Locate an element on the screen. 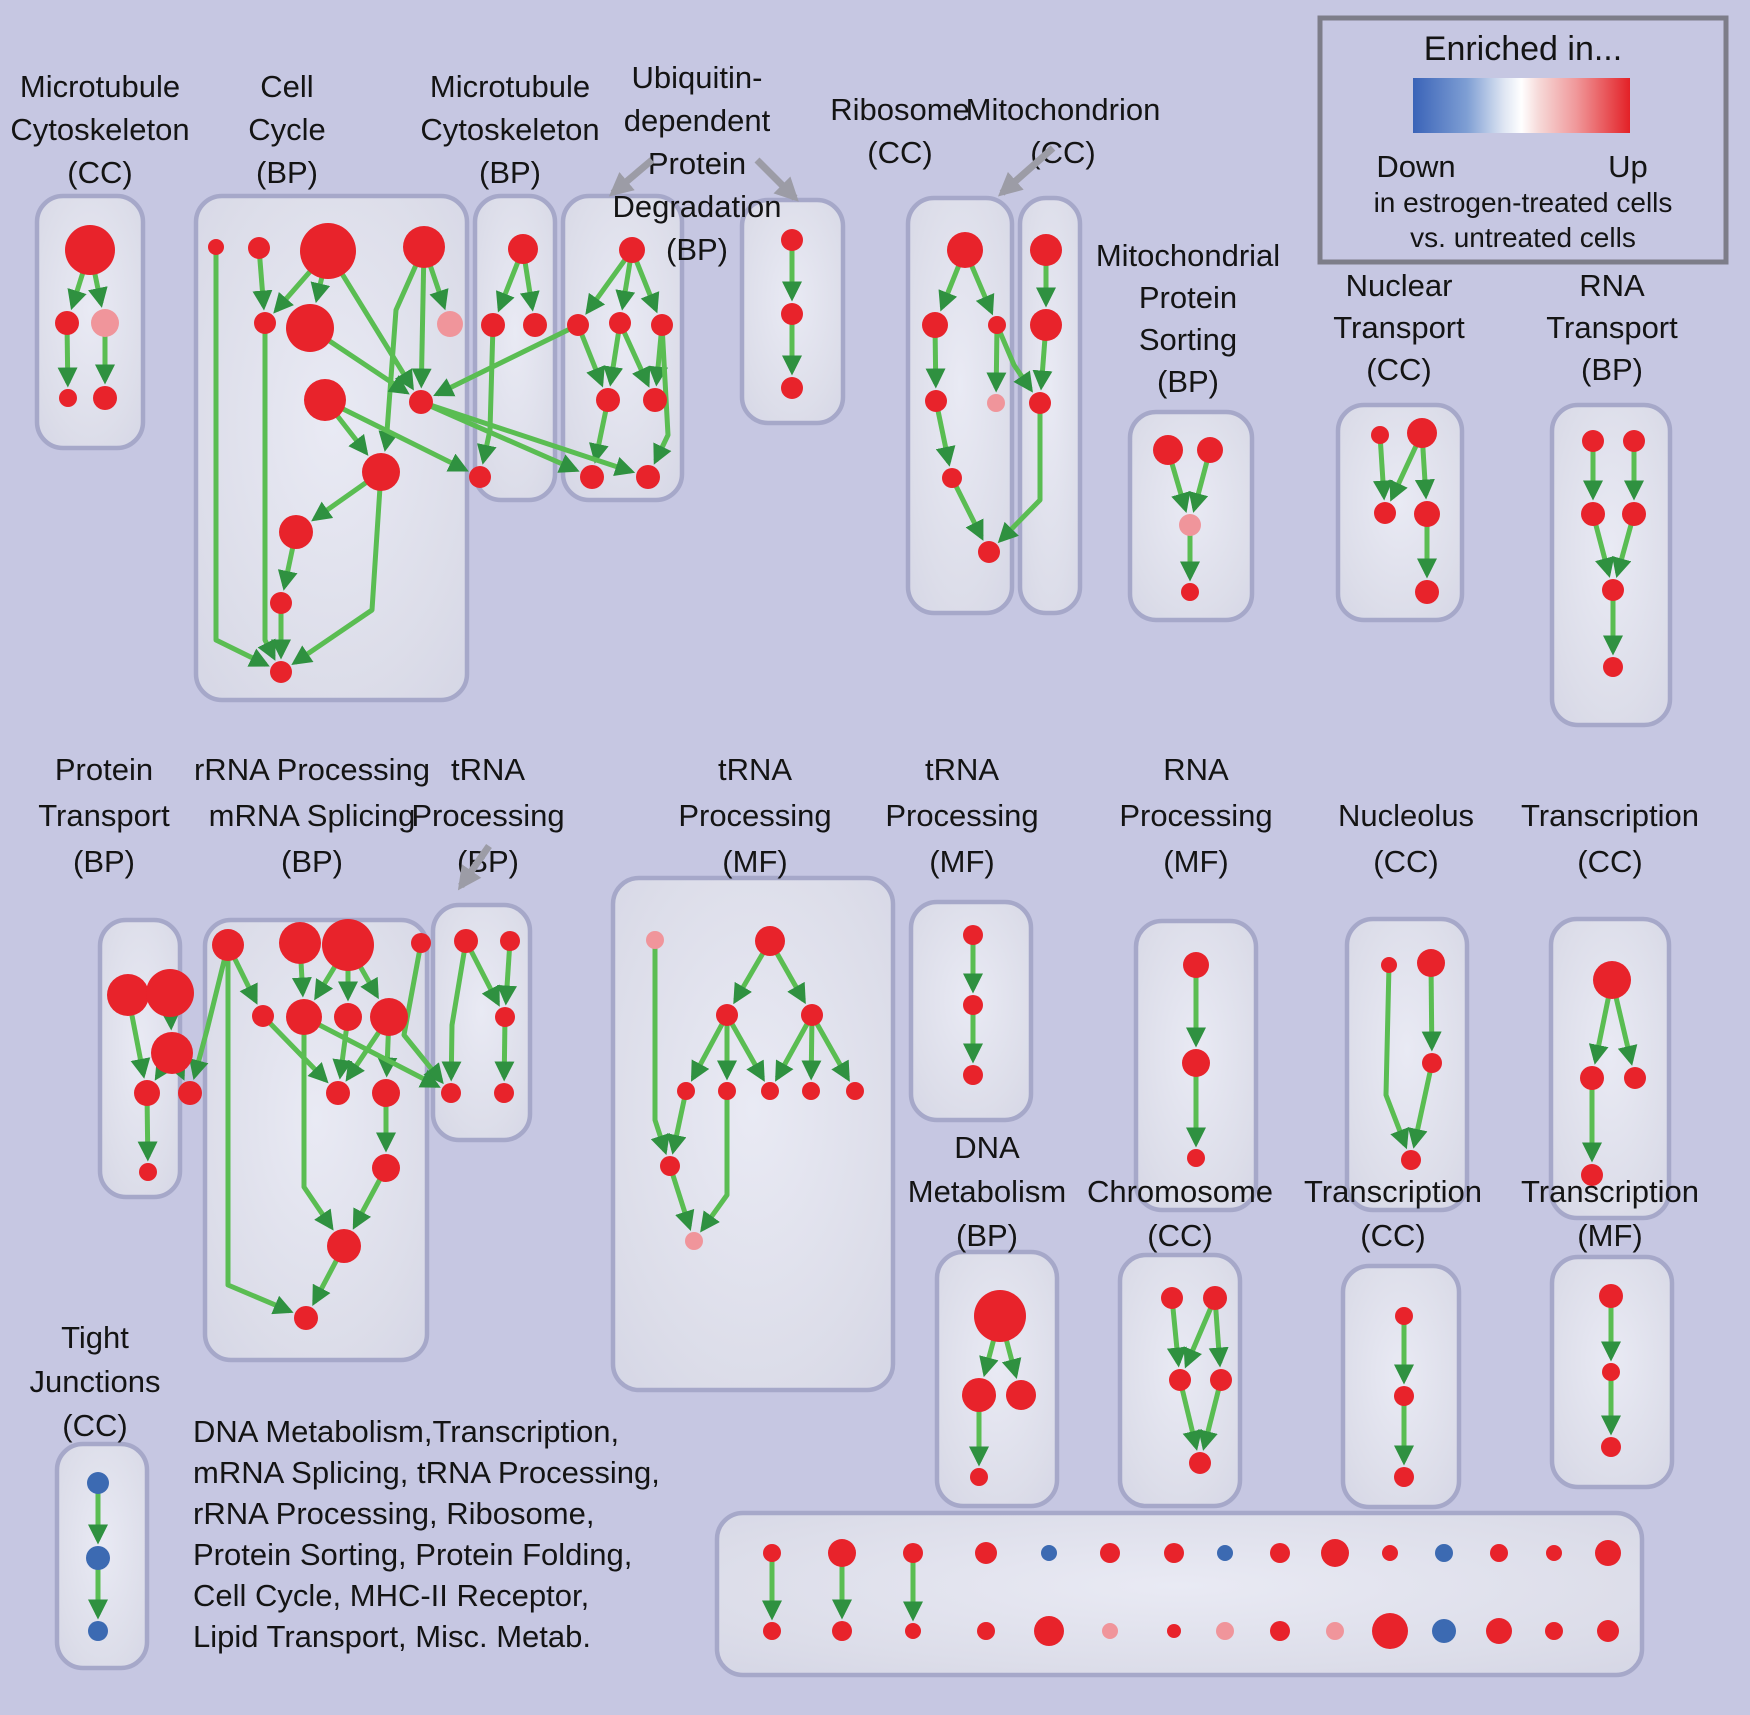  group-label-dna-metabolism-line1: Metabolism is located at coordinates (987, 1191).